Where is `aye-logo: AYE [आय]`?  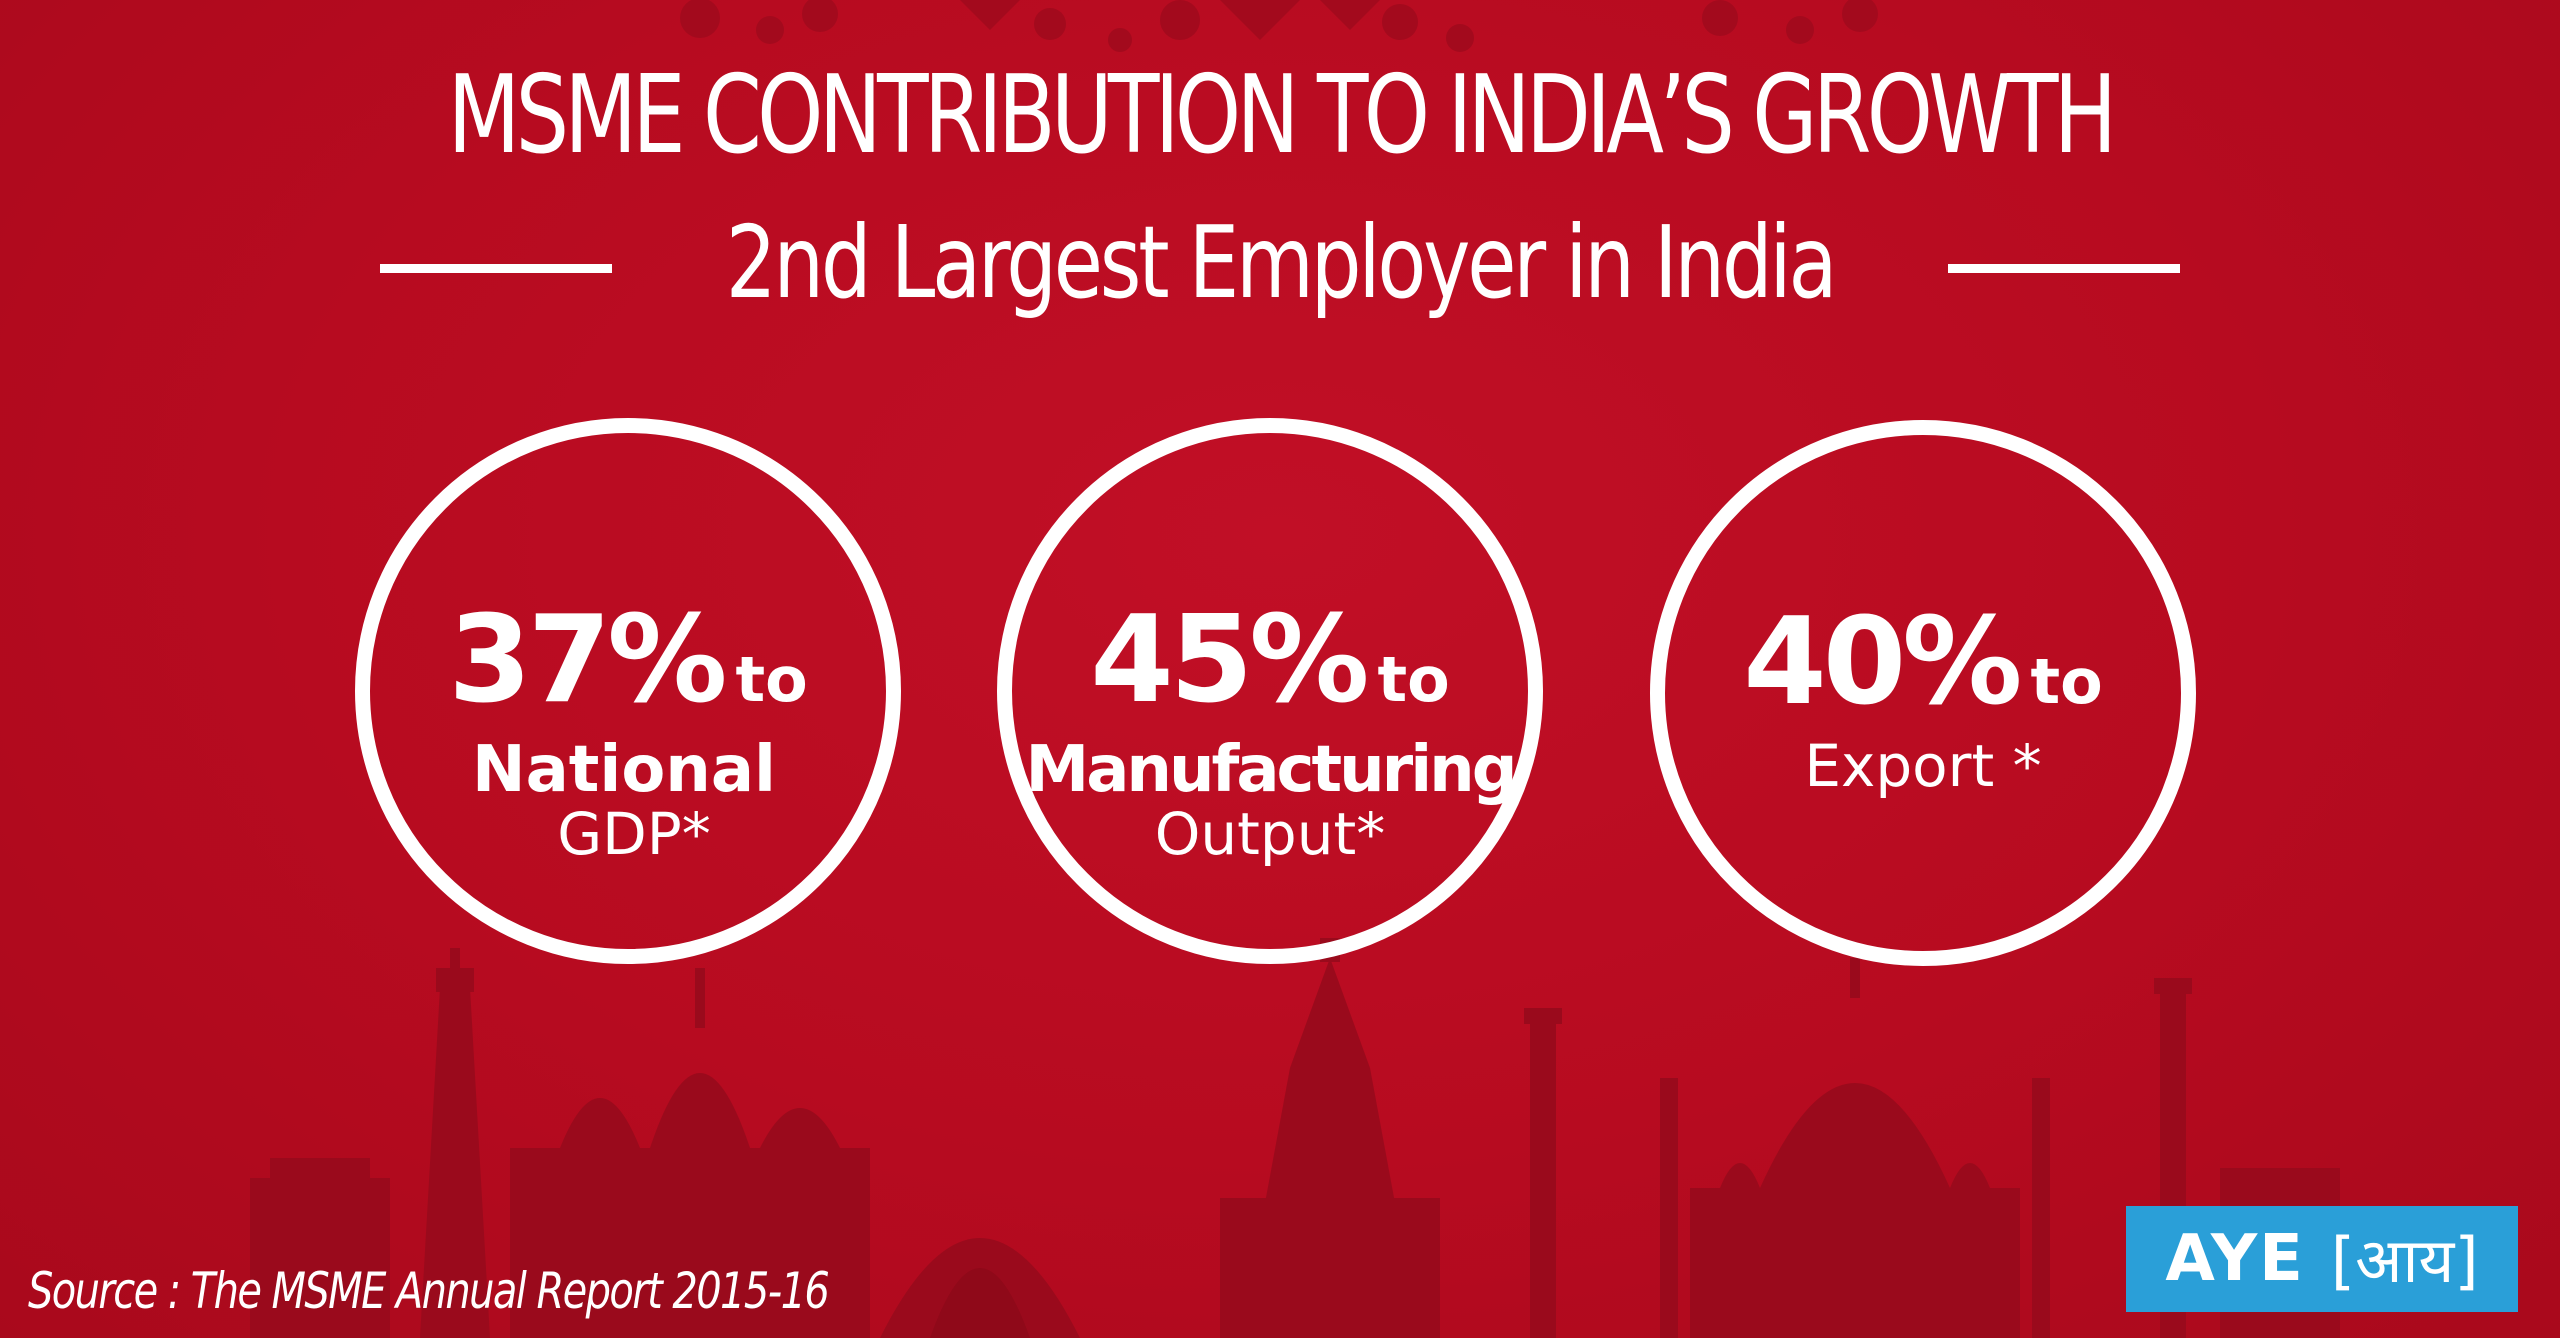 aye-logo: AYE [आय] is located at coordinates (2322, 1259).